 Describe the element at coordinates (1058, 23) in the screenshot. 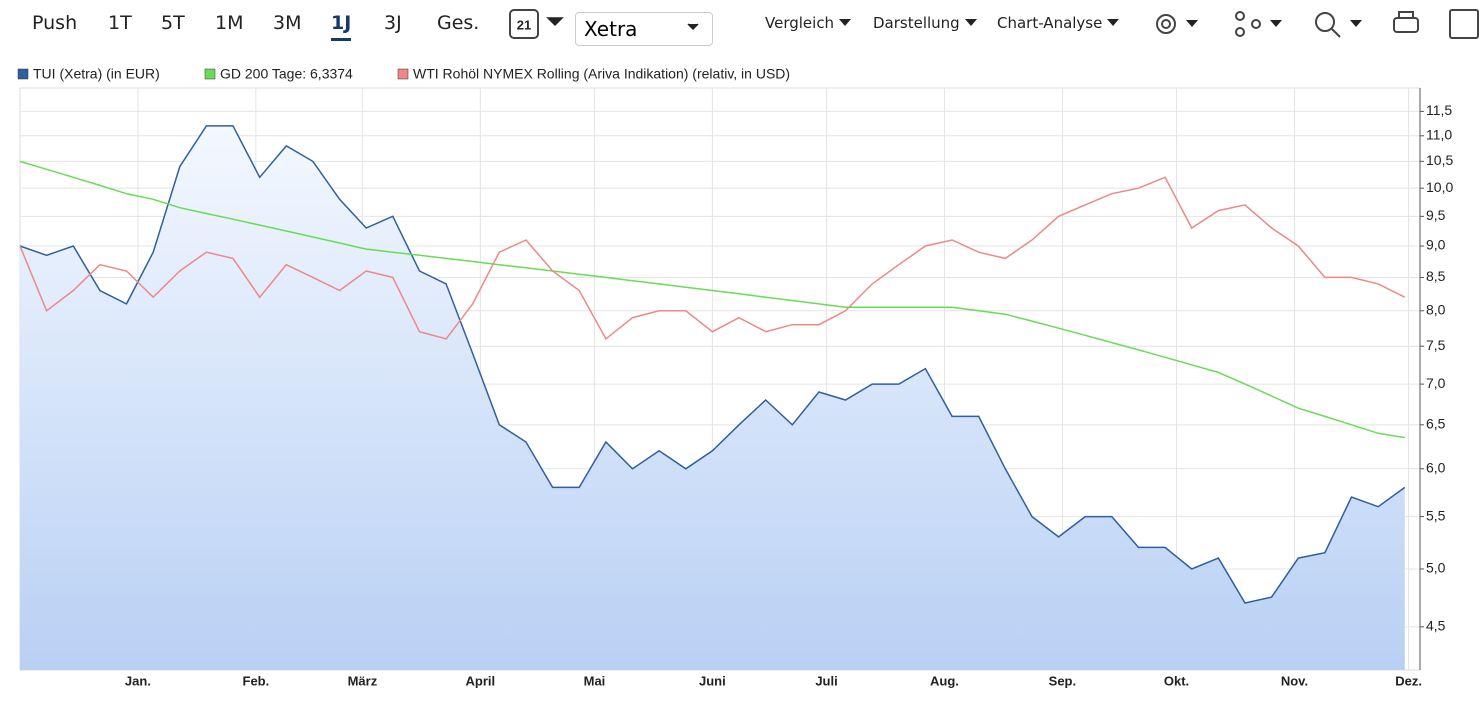

I see `menu-button: Chart-Analyse` at that location.